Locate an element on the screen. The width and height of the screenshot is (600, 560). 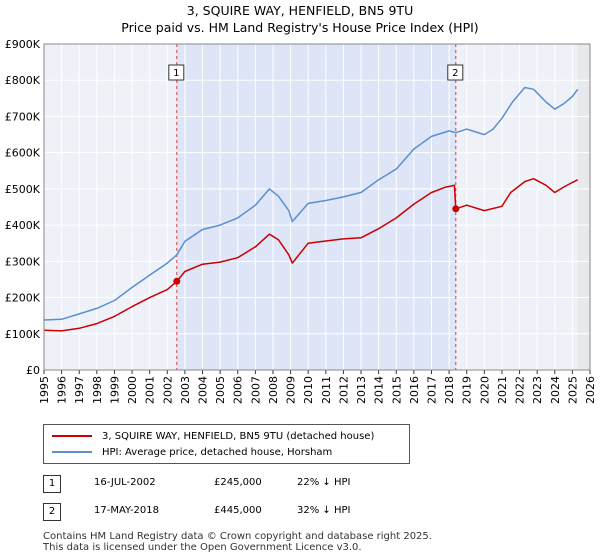
y-tick-label: £100K is located at coordinates (23, 334).